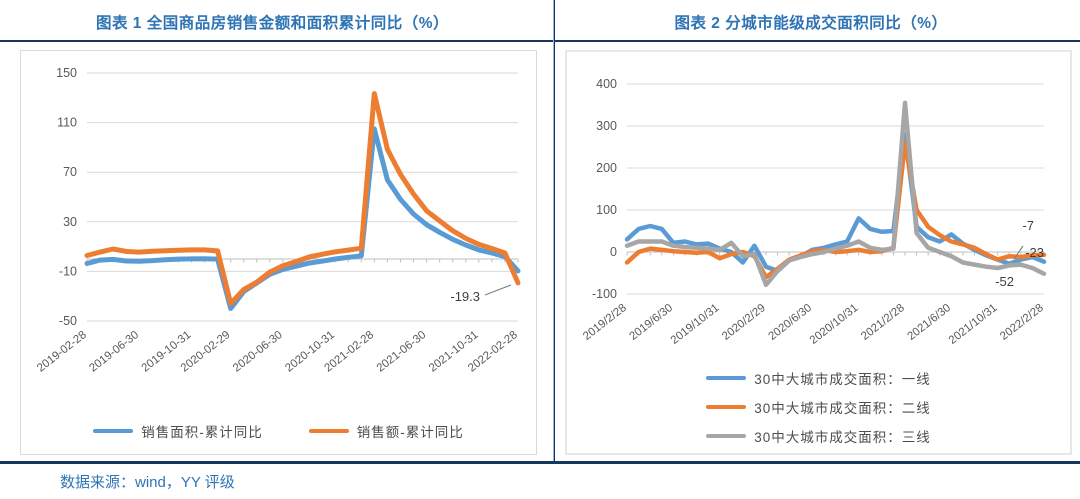  I want to click on svg-text: 2020/10/31, so click(834, 324).